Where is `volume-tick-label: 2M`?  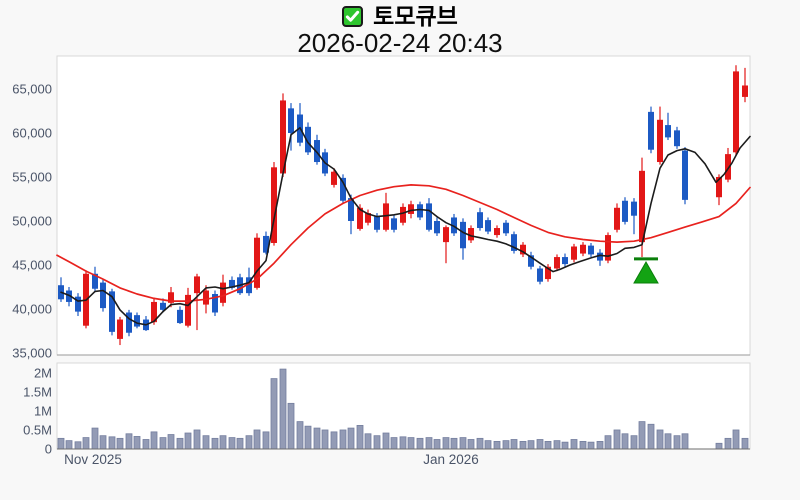 volume-tick-label: 2M is located at coordinates (43, 372).